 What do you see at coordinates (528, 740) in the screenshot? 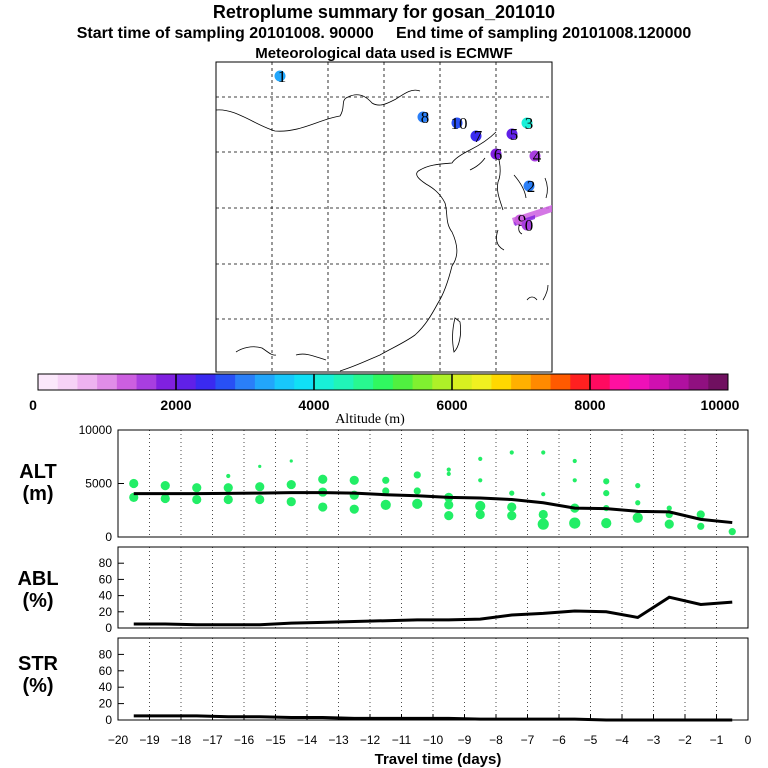
I see `x-tick-label: −7` at bounding box center [528, 740].